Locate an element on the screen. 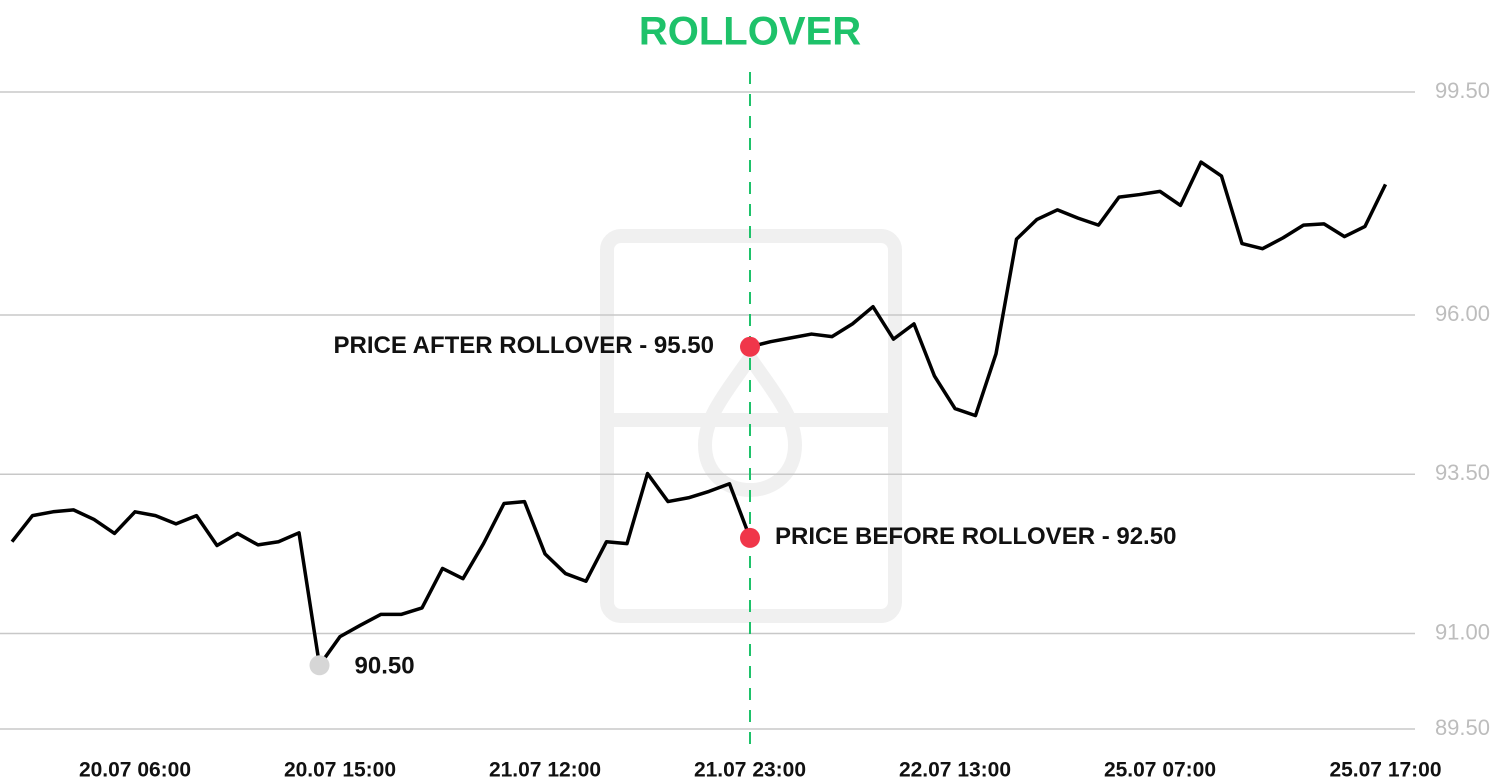 Image resolution: width=1500 pixels, height=781 pixels. annotation: PRICE AFTER ROLLOVER - 95.50 is located at coordinates (523, 345).